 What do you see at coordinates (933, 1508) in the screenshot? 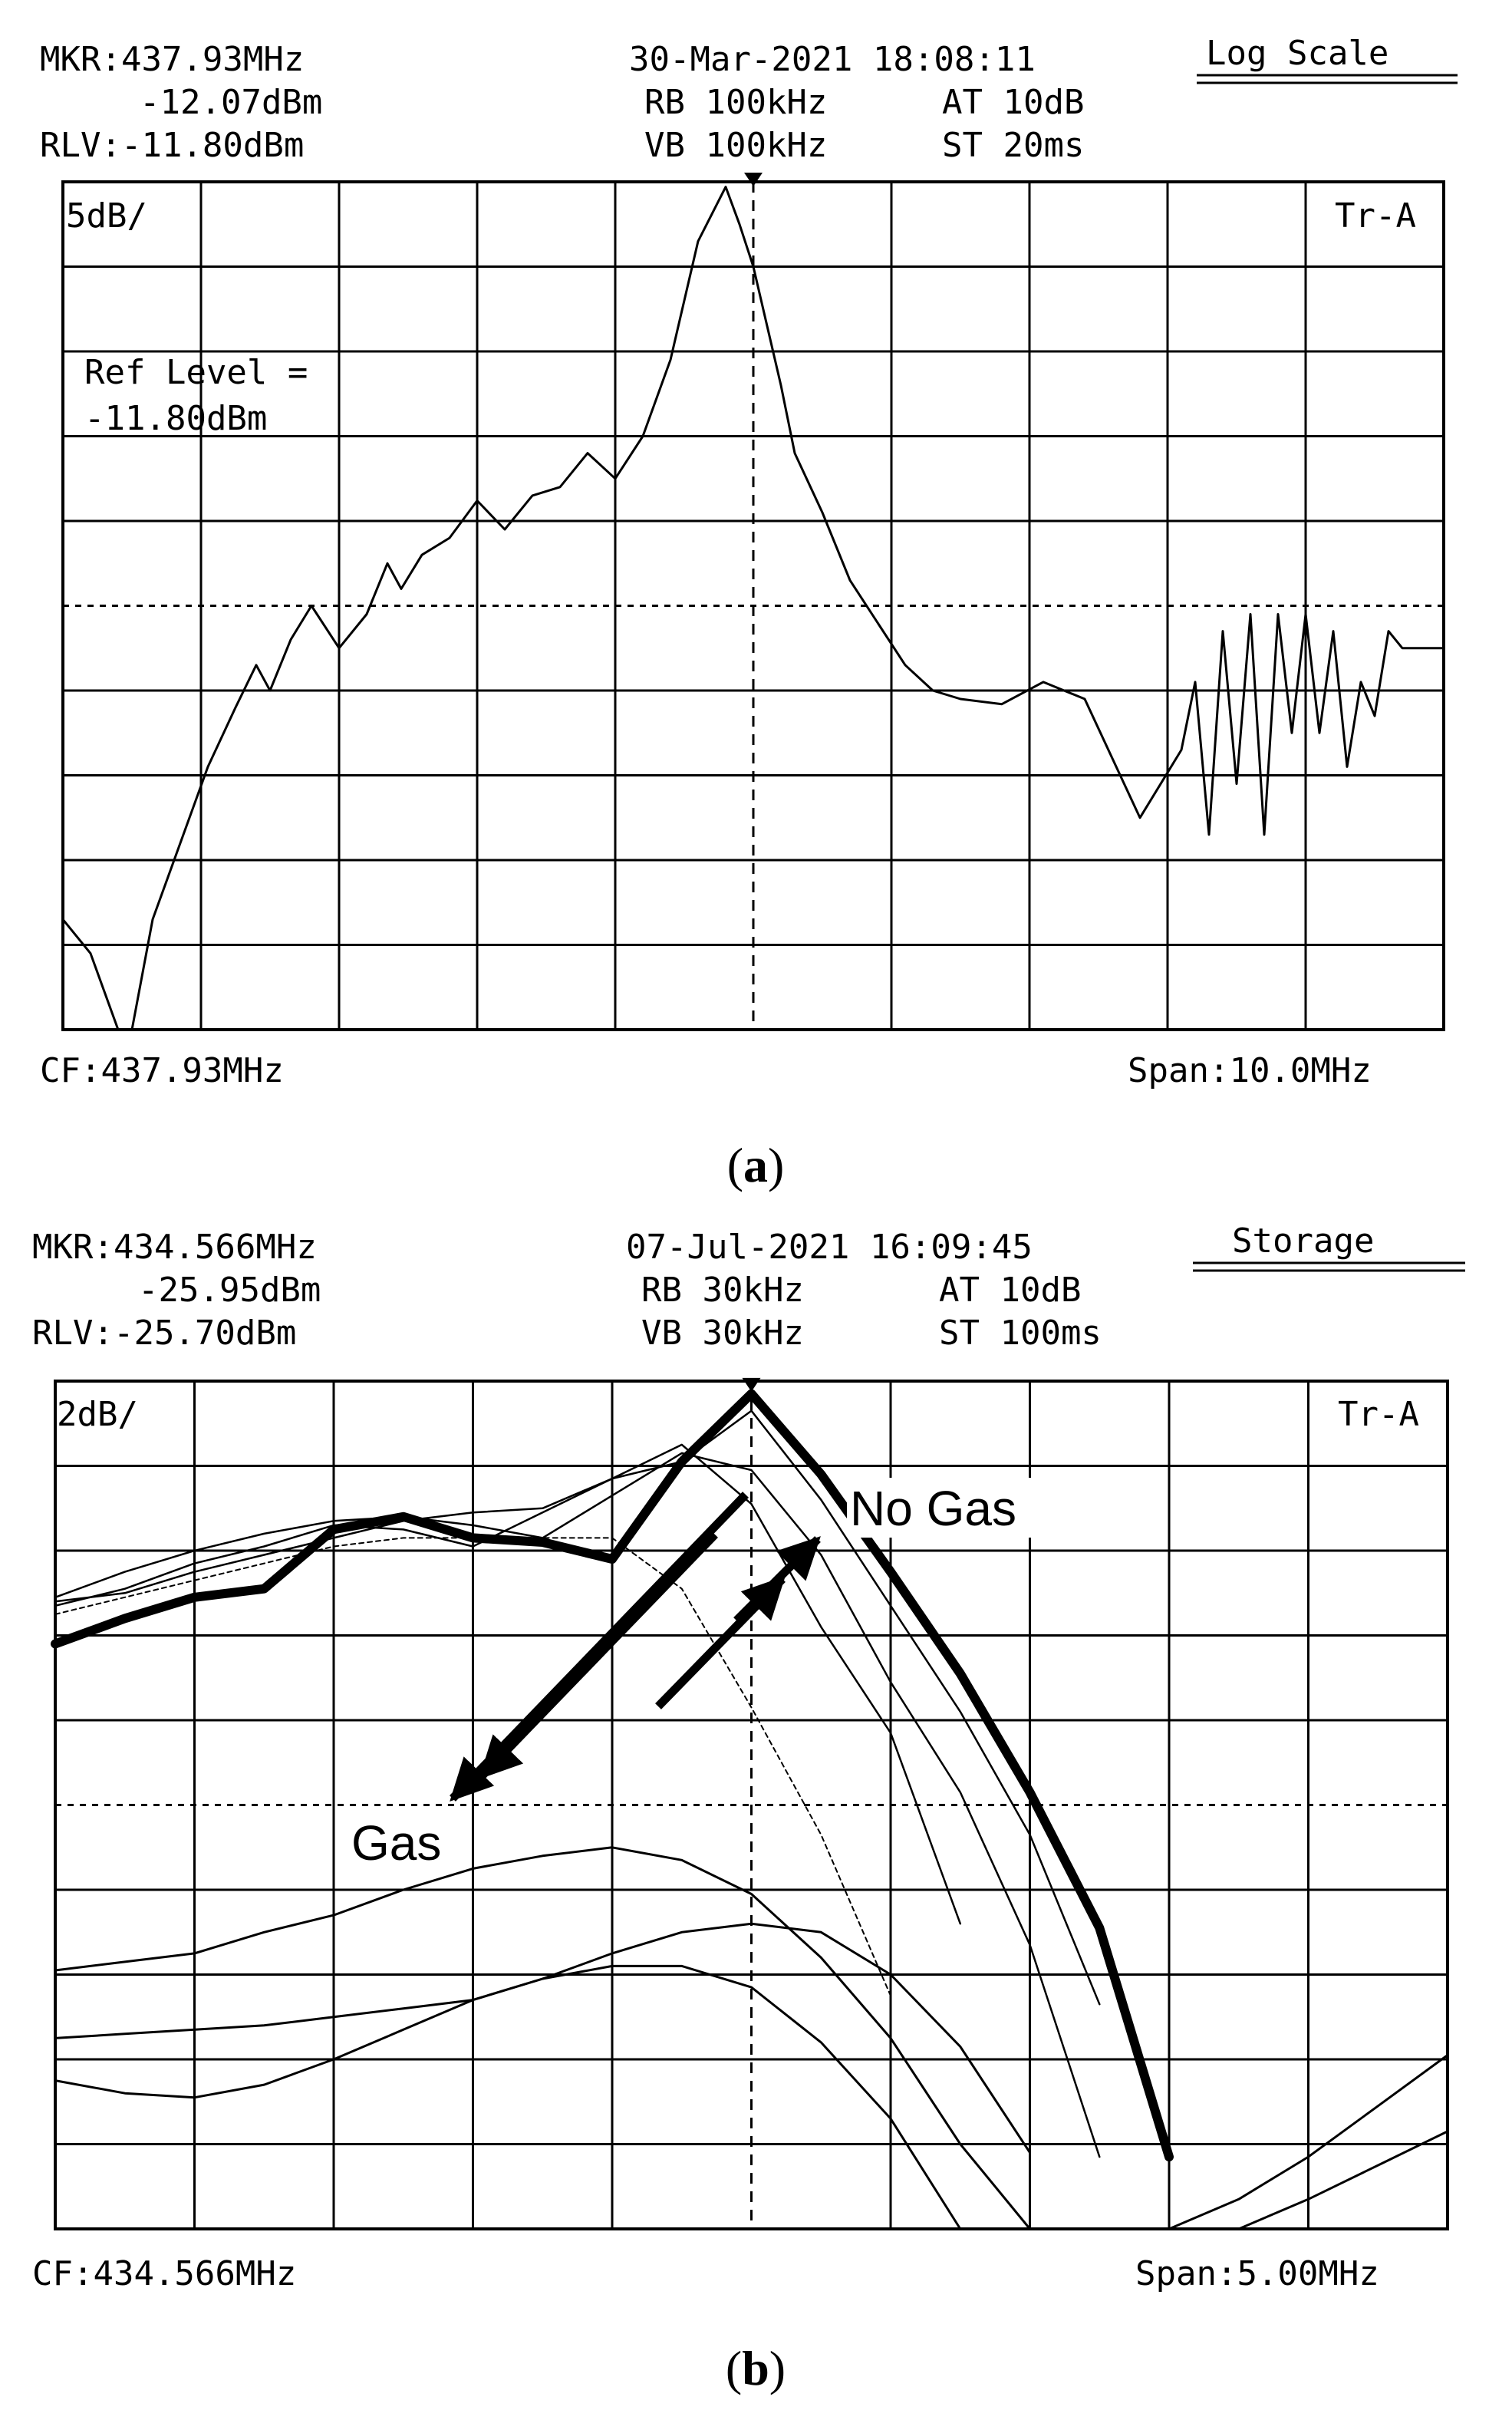
I see `no-gas-label: No Gas` at bounding box center [933, 1508].